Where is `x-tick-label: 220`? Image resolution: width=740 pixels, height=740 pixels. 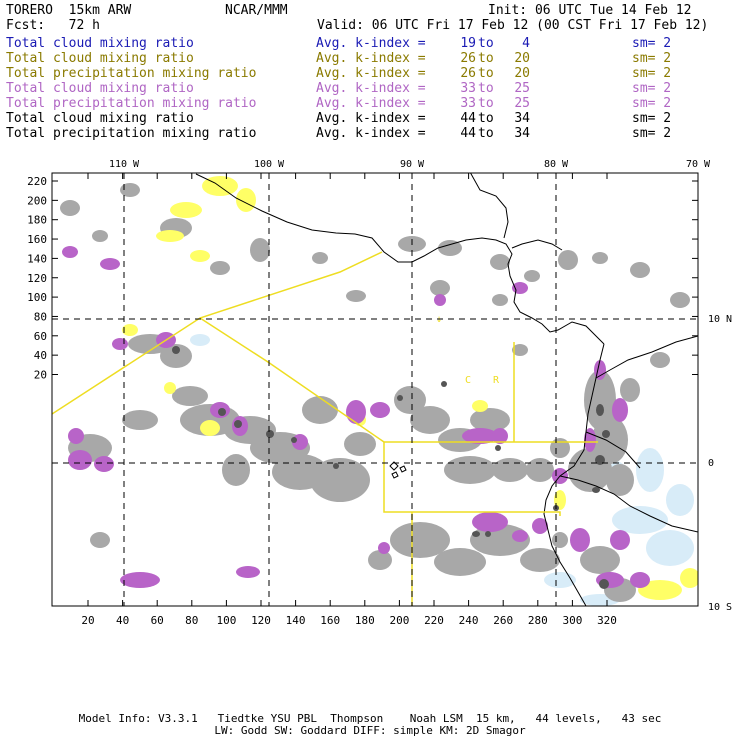 x-tick-label: 220 is located at coordinates (434, 620).